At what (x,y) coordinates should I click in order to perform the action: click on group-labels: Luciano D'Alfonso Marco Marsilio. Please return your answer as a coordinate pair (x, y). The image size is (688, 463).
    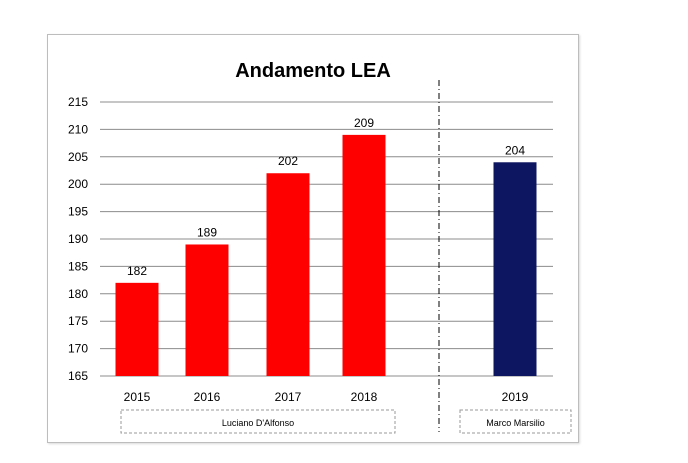
    Looking at the image, I should click on (346, 421).